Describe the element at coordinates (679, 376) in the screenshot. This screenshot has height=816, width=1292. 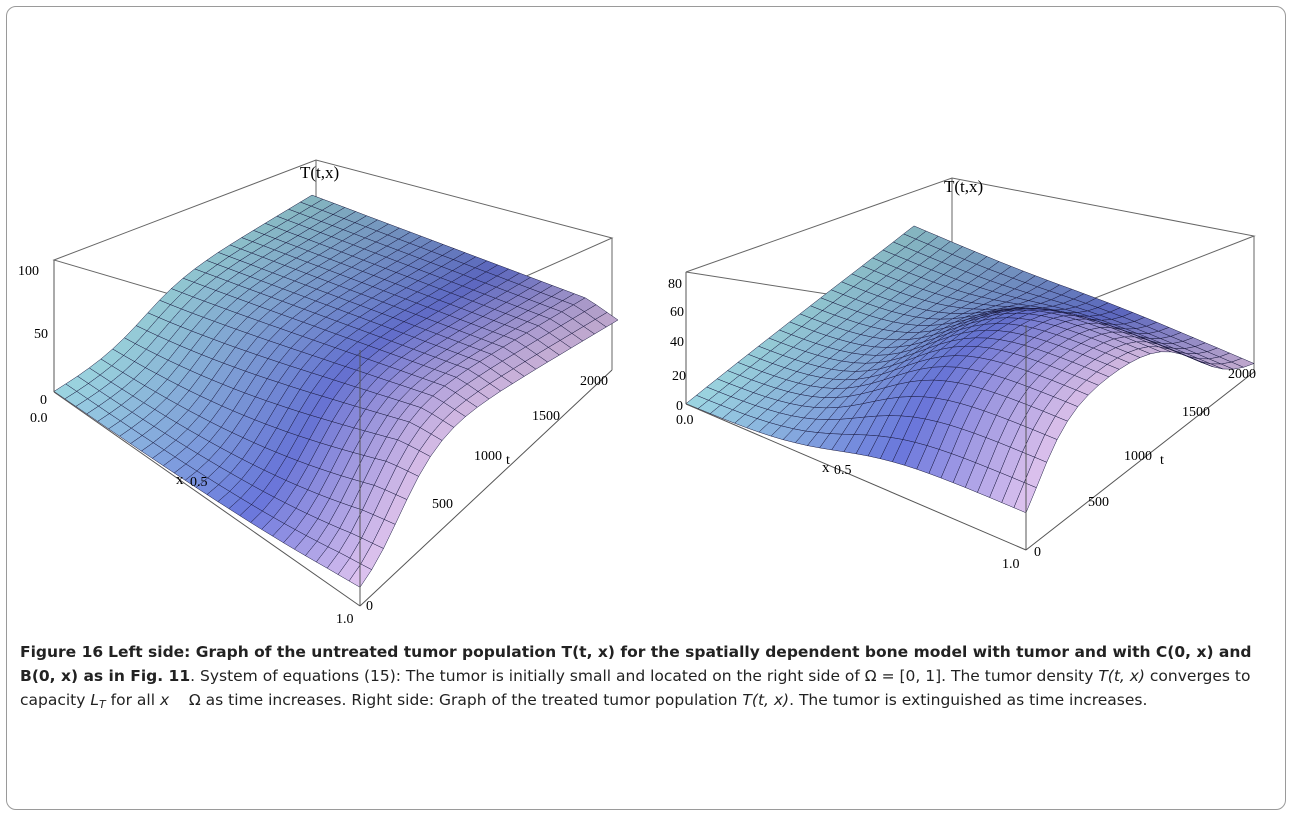
I see `z-tick: 20` at that location.